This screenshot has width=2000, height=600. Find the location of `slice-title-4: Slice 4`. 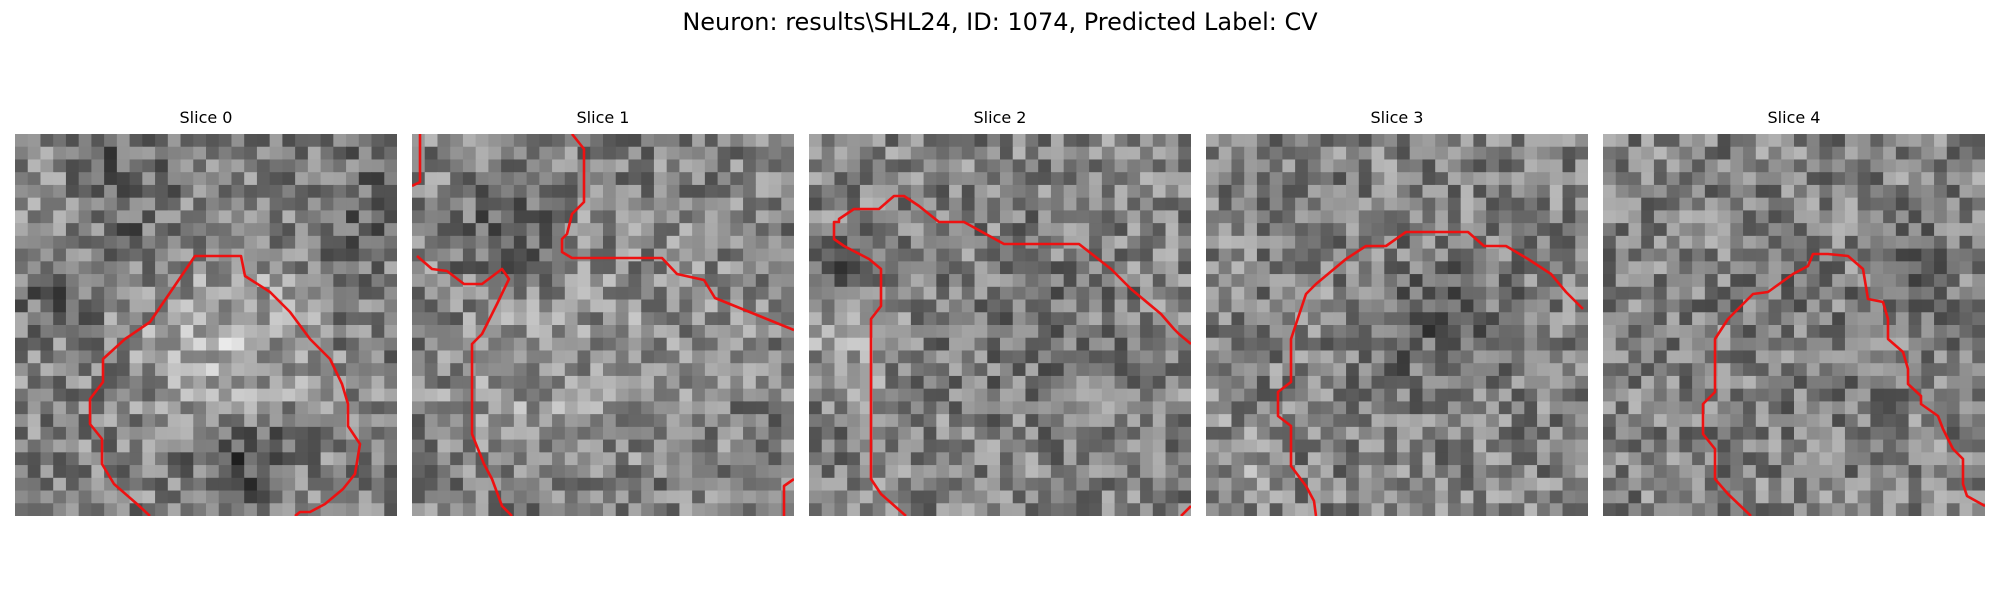

slice-title-4: Slice 4 is located at coordinates (1794, 117).